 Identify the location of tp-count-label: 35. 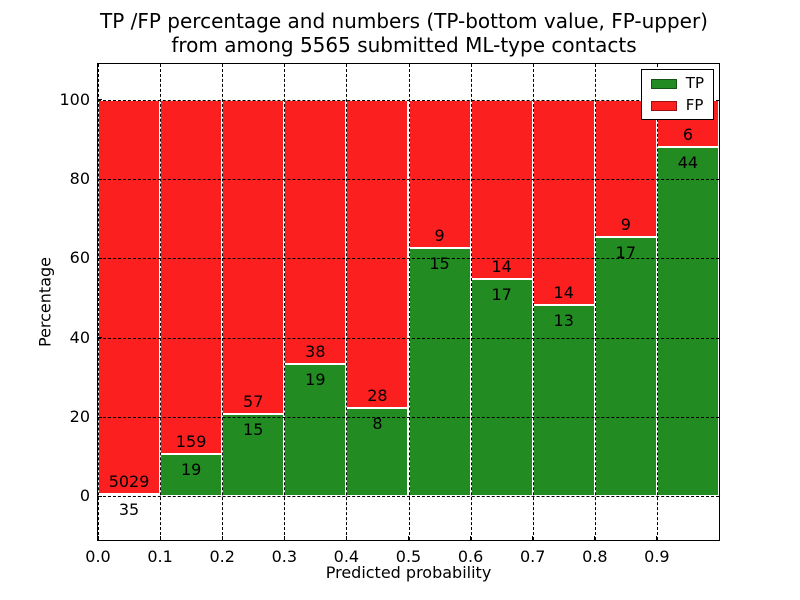
(129, 509).